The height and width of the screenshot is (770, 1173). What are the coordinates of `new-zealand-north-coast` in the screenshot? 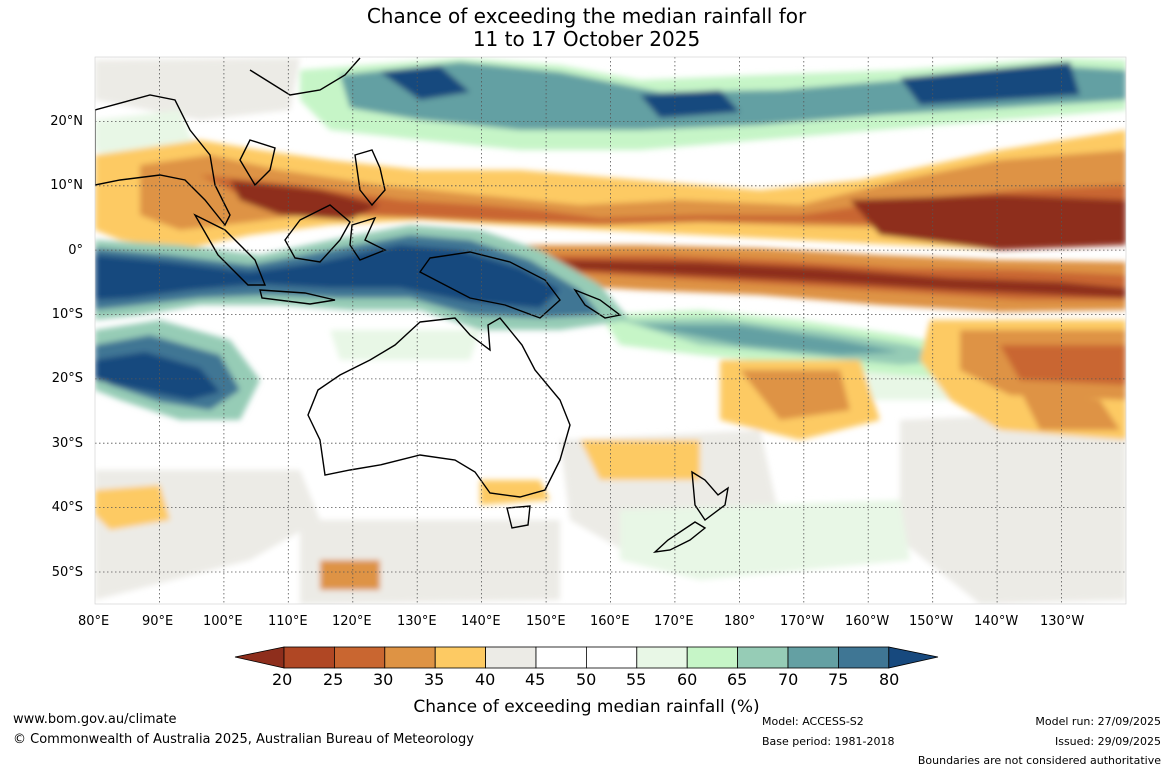 It's located at (710, 496).